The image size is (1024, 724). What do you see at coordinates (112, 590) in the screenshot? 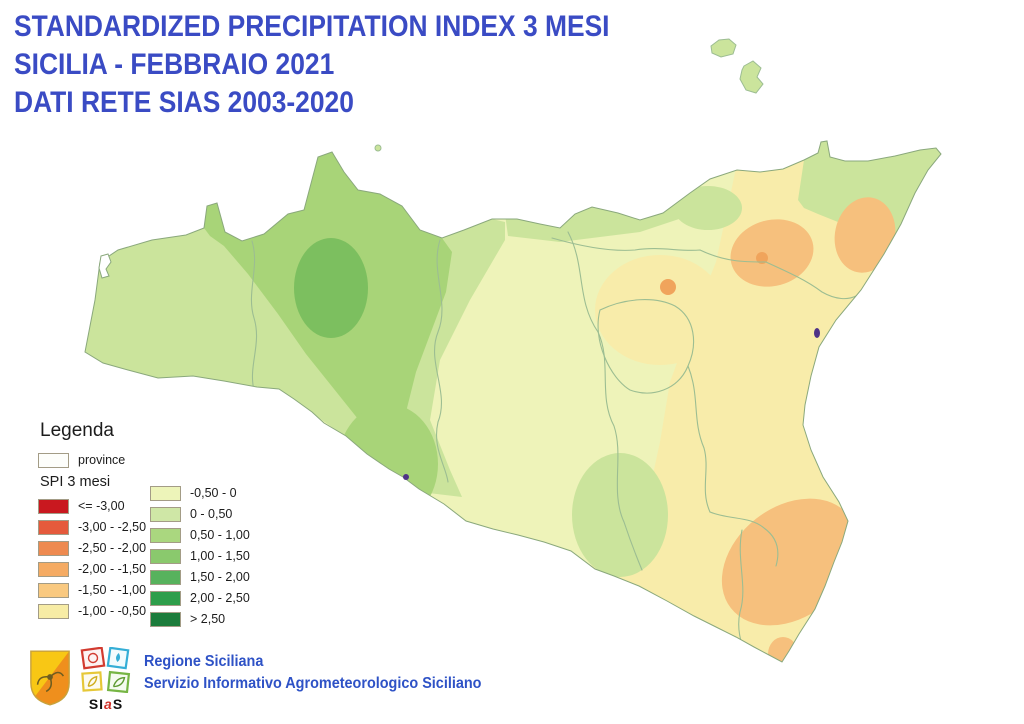
I see `legend-item-label: -1,50 - -1,00` at bounding box center [112, 590].